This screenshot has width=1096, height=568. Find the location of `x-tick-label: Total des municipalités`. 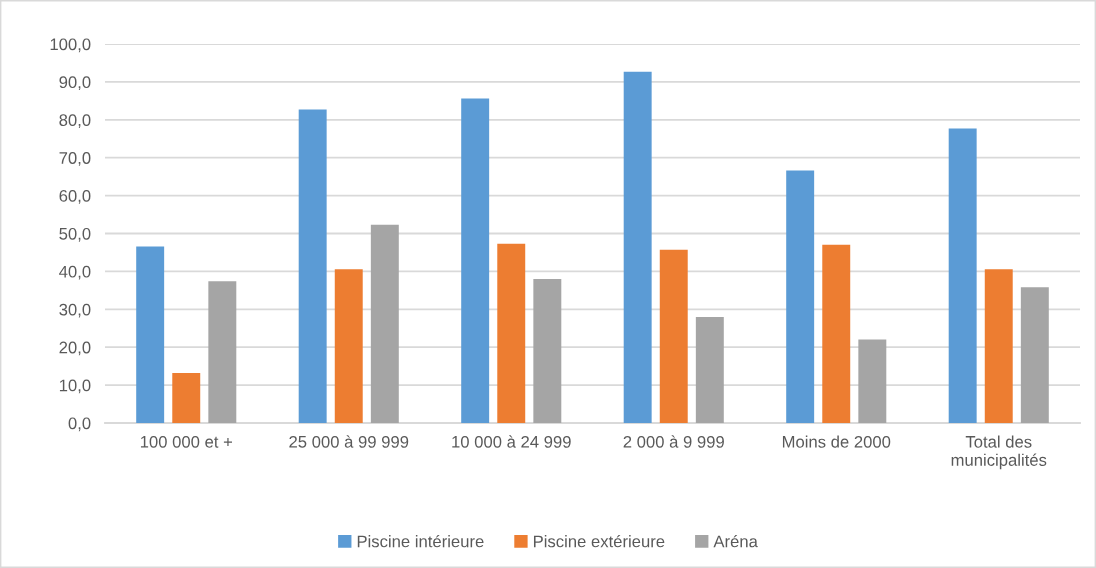

x-tick-label: Total des municipalités is located at coordinates (999, 452).